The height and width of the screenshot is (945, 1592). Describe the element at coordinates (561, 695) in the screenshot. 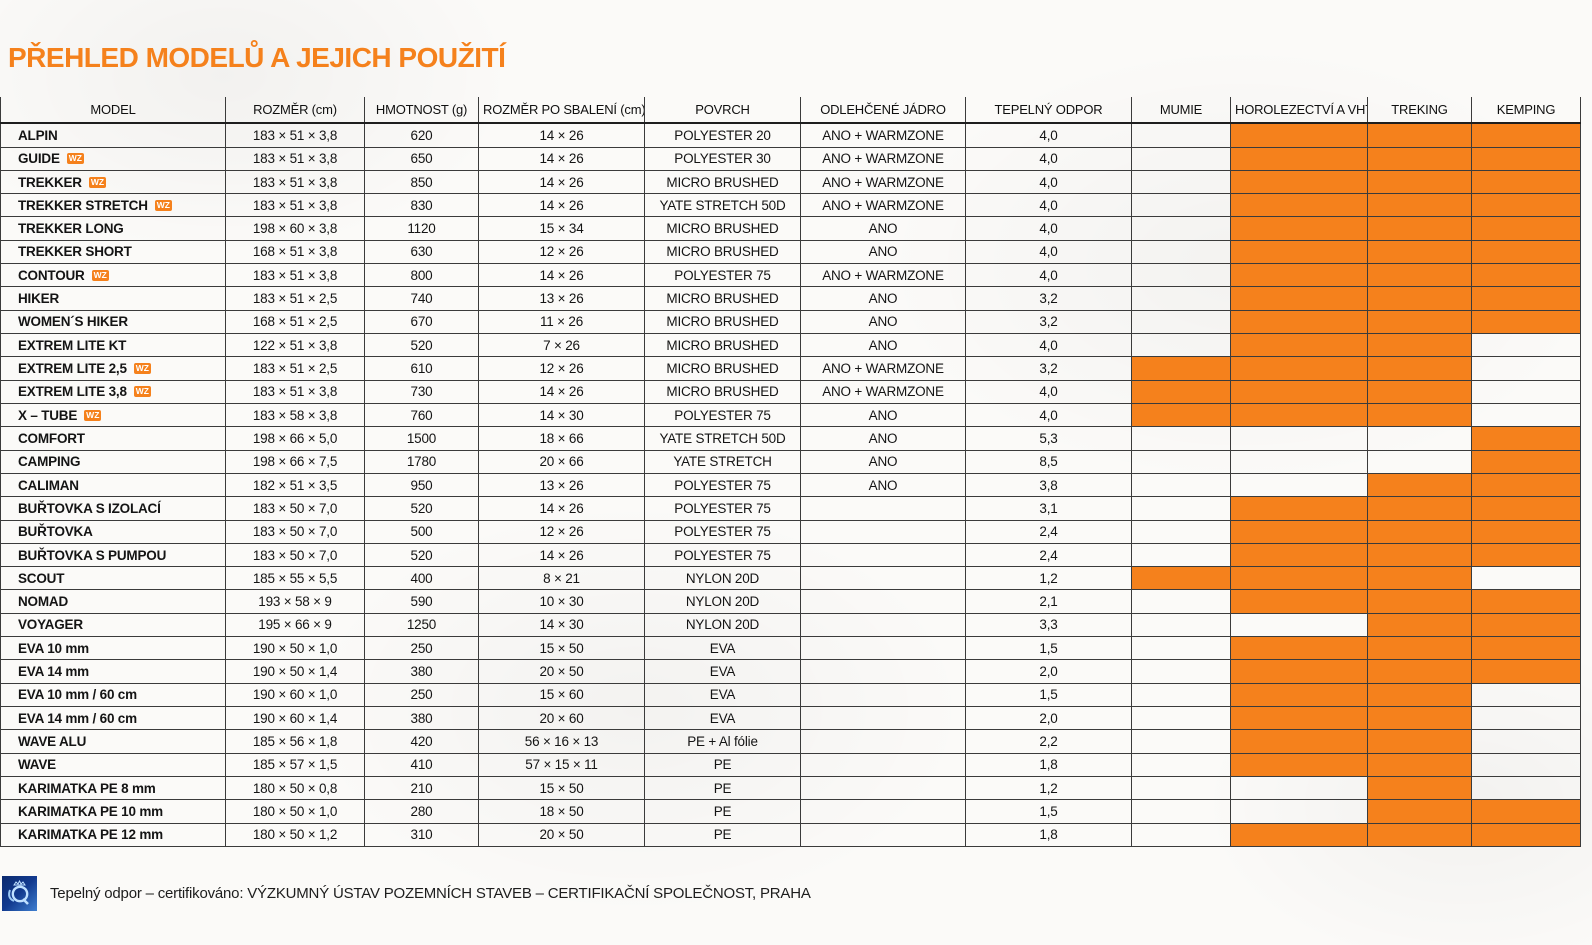

I see `sbaleni-cell: 15 × 60` at that location.